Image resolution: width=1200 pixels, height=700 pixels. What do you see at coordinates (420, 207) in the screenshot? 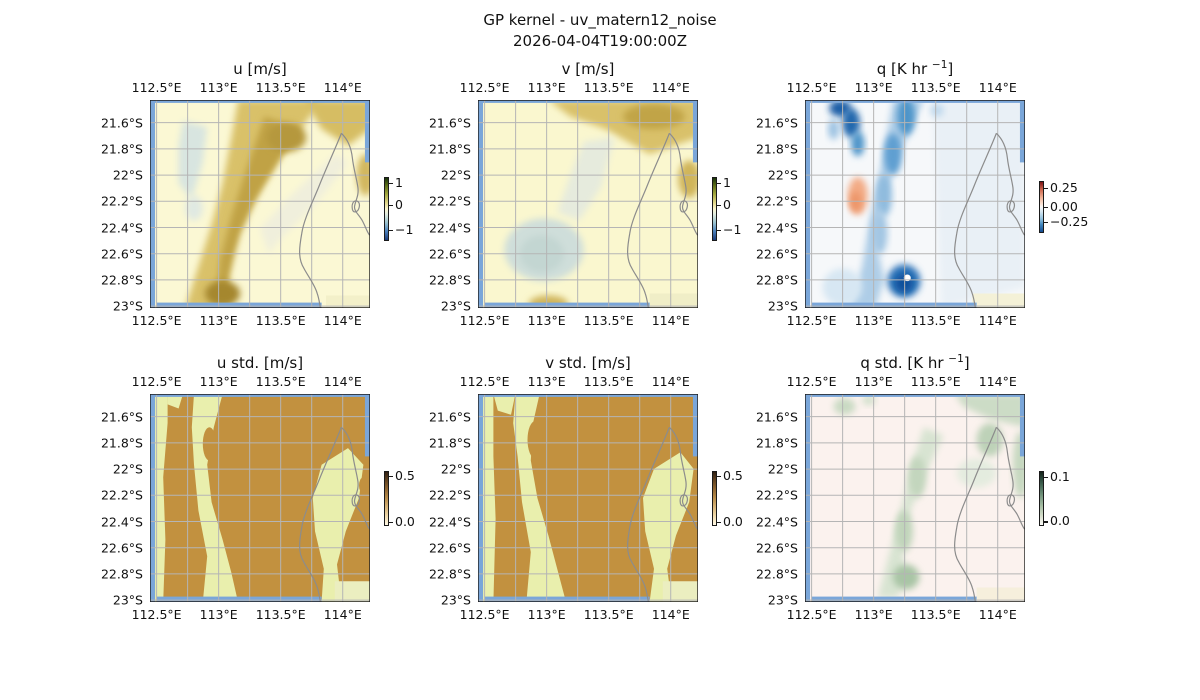
I see `colorbar: 1 0 −1` at bounding box center [420, 207].